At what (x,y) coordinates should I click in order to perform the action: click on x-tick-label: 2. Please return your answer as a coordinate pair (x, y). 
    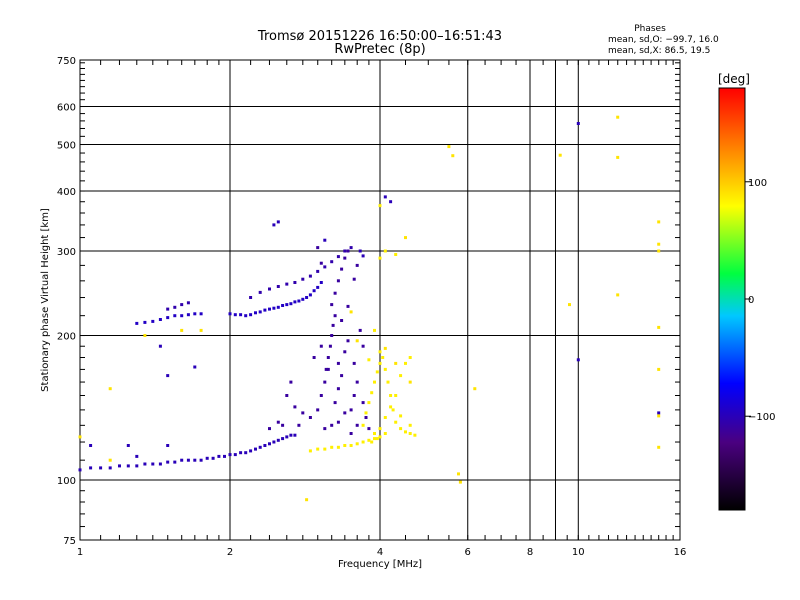
    Looking at the image, I should click on (230, 552).